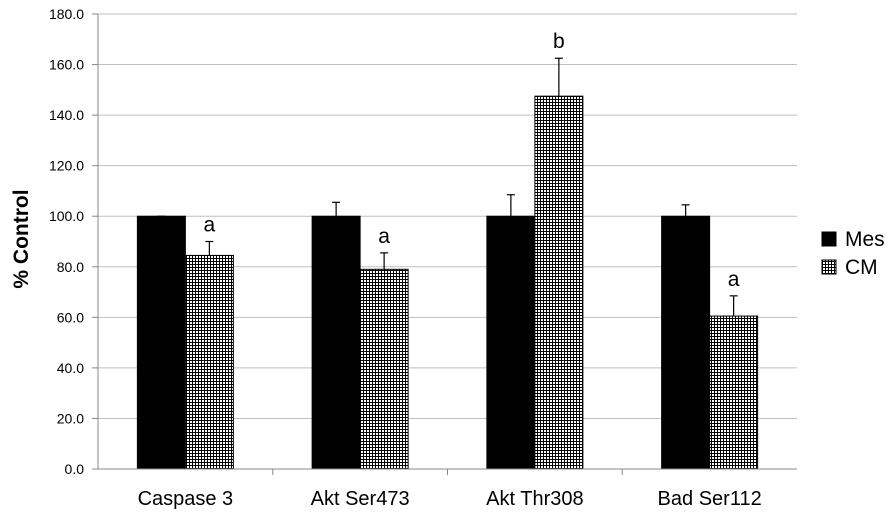 The image size is (896, 518). Describe the element at coordinates (66, 115) in the screenshot. I see `y-tick-label: 140.0` at that location.